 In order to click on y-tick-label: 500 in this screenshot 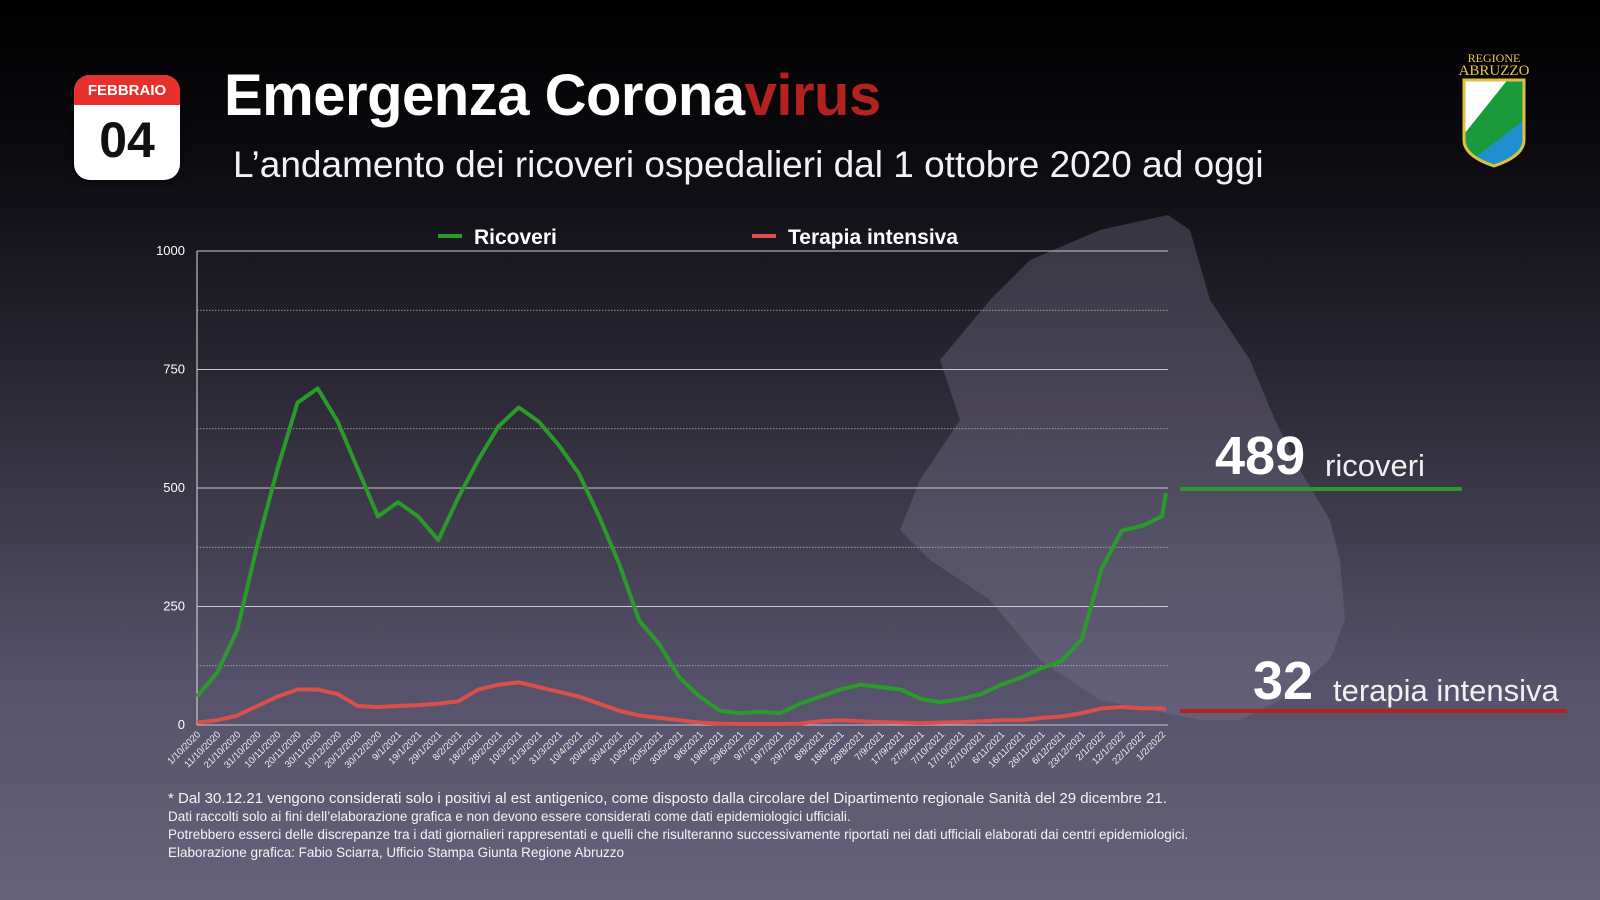, I will do `click(174, 487)`.